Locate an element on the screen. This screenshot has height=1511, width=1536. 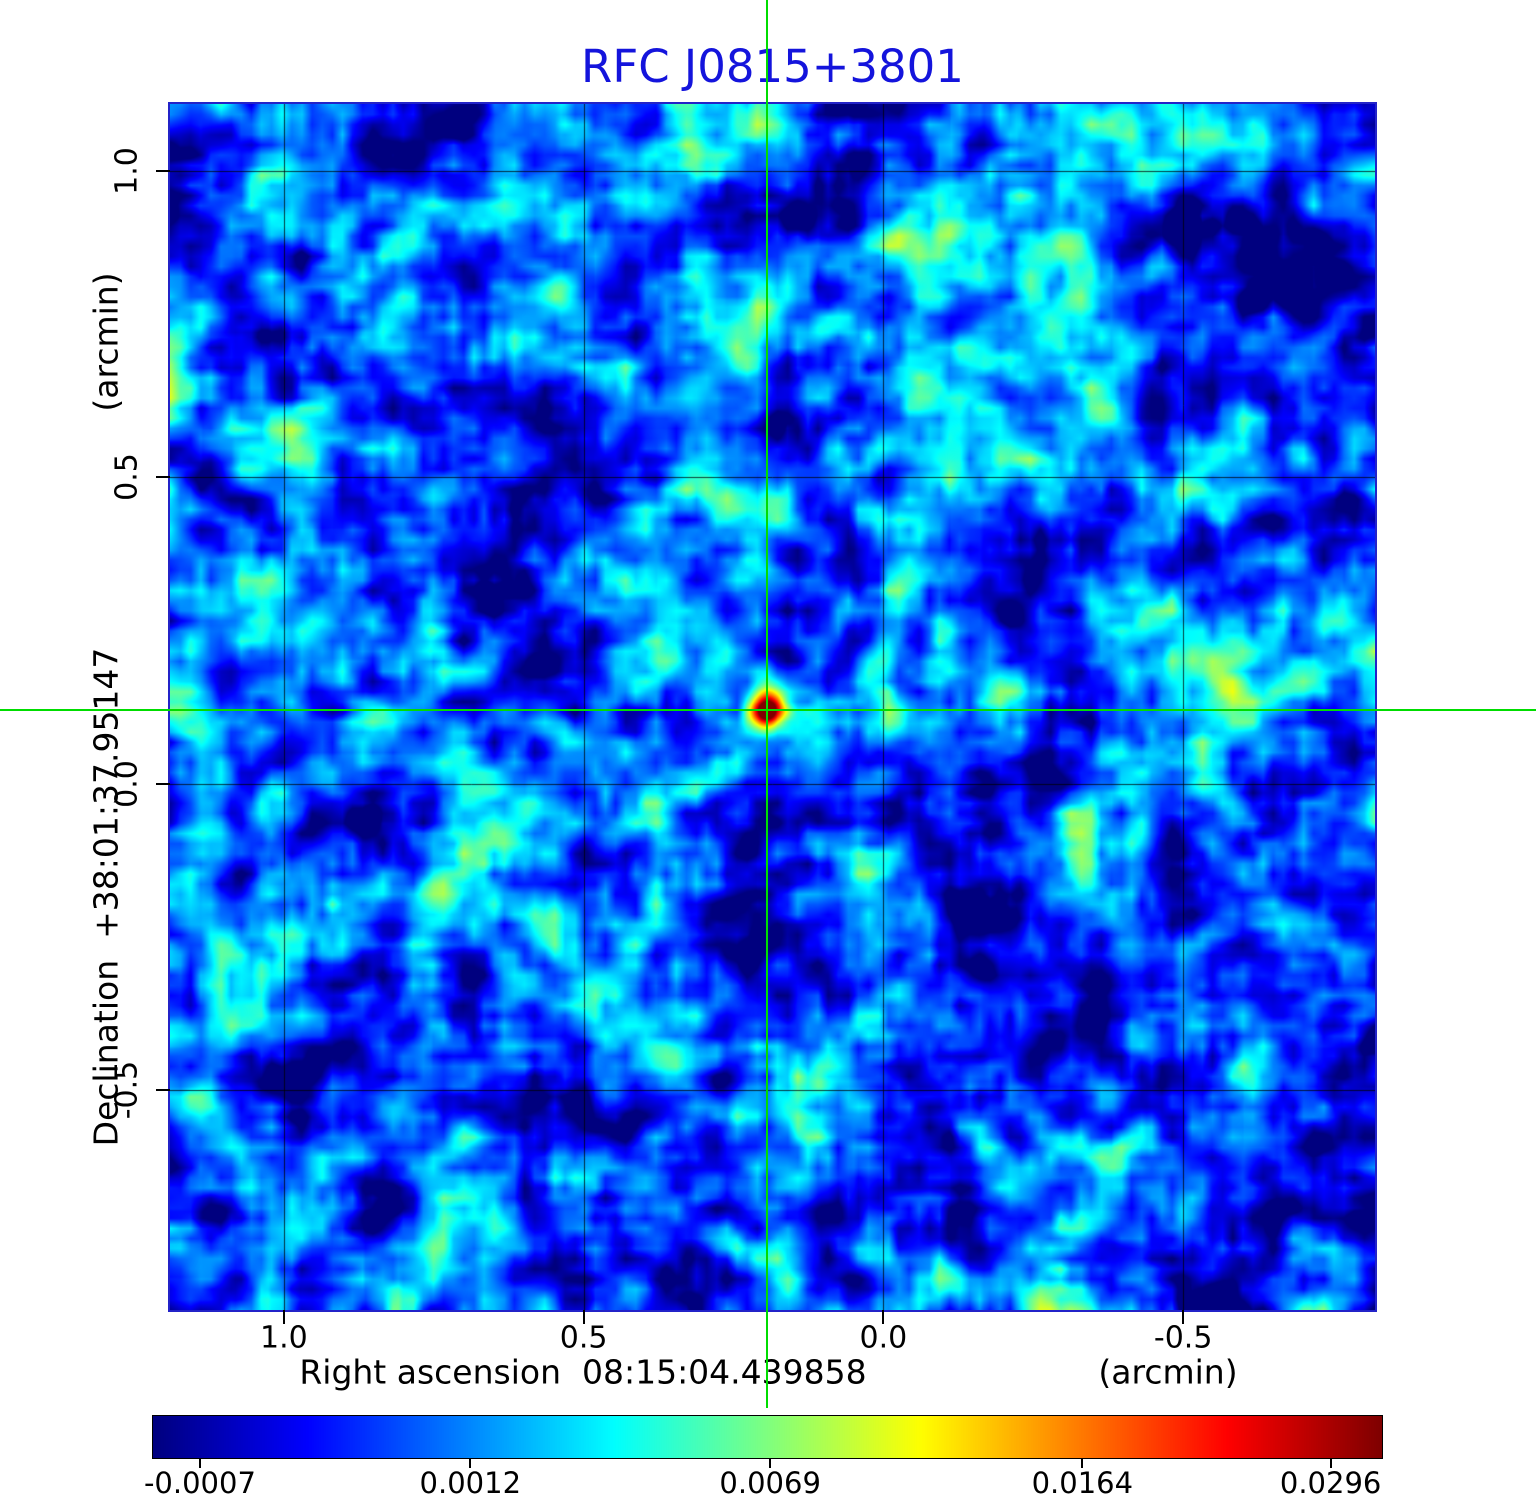
crosshair-horizontal-line is located at coordinates (768, 710).